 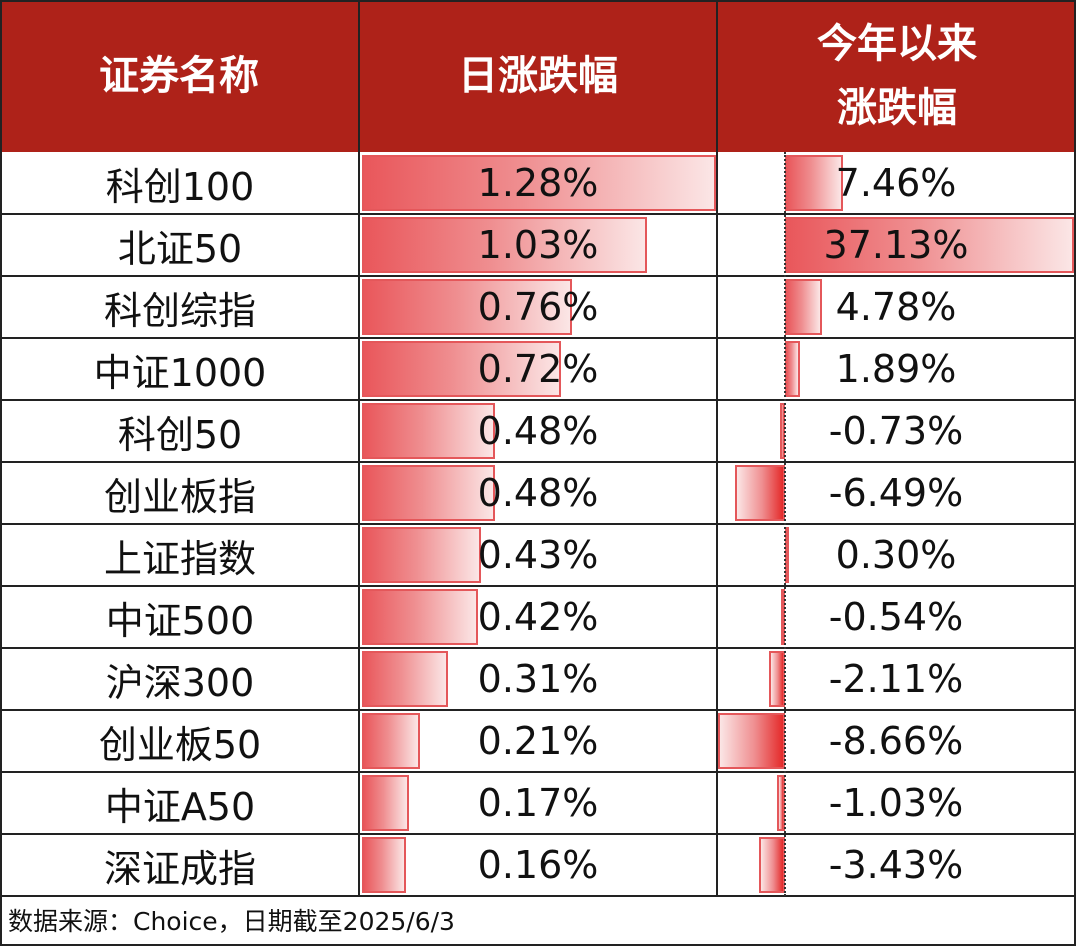 What do you see at coordinates (180, 744) in the screenshot?
I see `security-name: 创业板50` at bounding box center [180, 744].